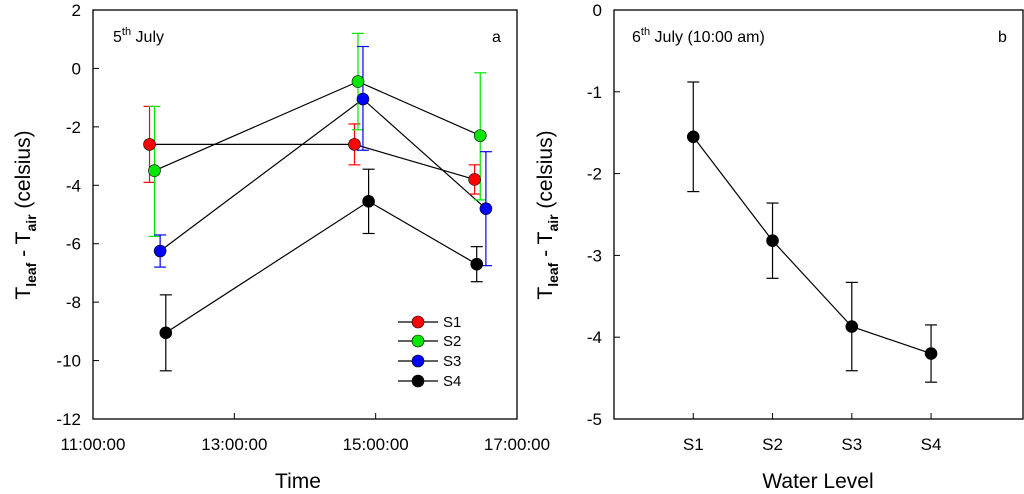 This screenshot has height=494, width=1024. Describe the element at coordinates (452, 341) in the screenshot. I see `svg-text: S2` at that location.